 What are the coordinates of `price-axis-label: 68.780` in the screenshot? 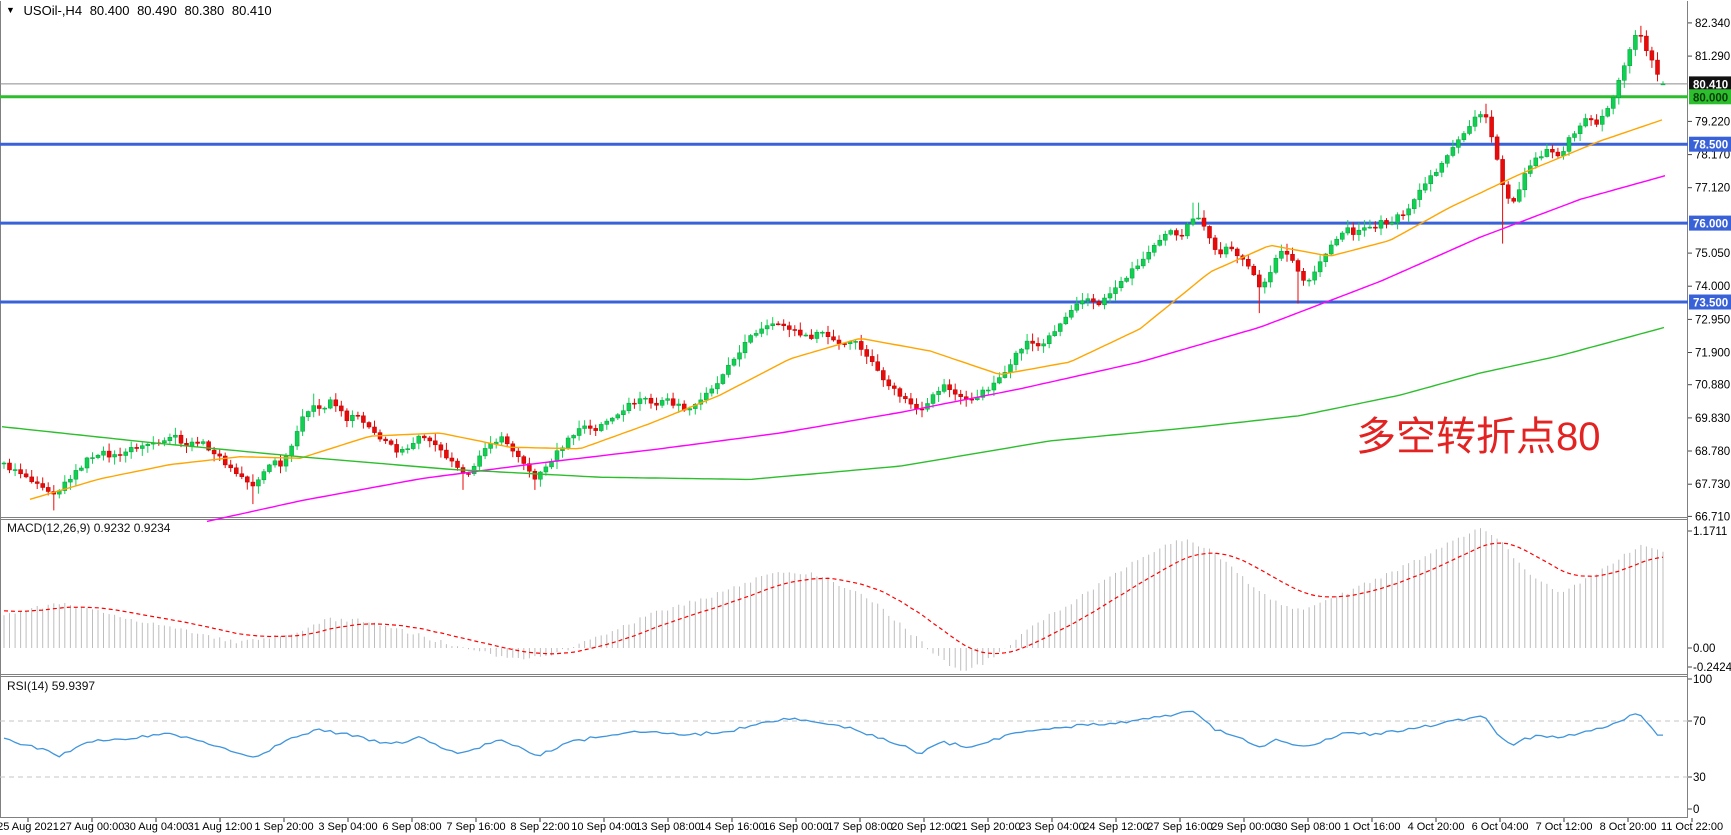 It's located at (1712, 452).